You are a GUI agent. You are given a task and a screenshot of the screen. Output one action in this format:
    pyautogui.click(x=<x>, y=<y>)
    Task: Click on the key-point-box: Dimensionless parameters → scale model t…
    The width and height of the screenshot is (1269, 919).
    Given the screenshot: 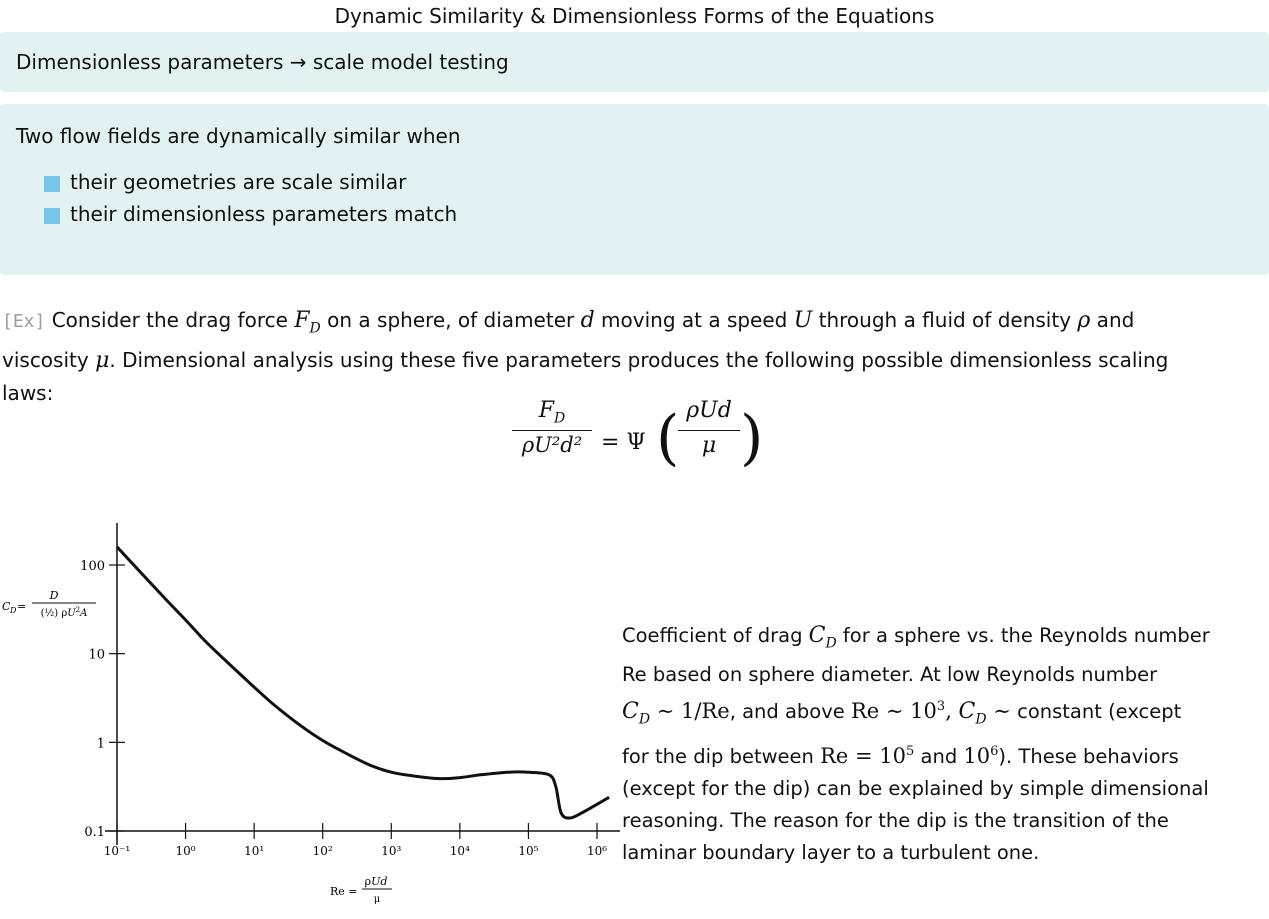 What is the action you would take?
    pyautogui.click(x=634, y=62)
    